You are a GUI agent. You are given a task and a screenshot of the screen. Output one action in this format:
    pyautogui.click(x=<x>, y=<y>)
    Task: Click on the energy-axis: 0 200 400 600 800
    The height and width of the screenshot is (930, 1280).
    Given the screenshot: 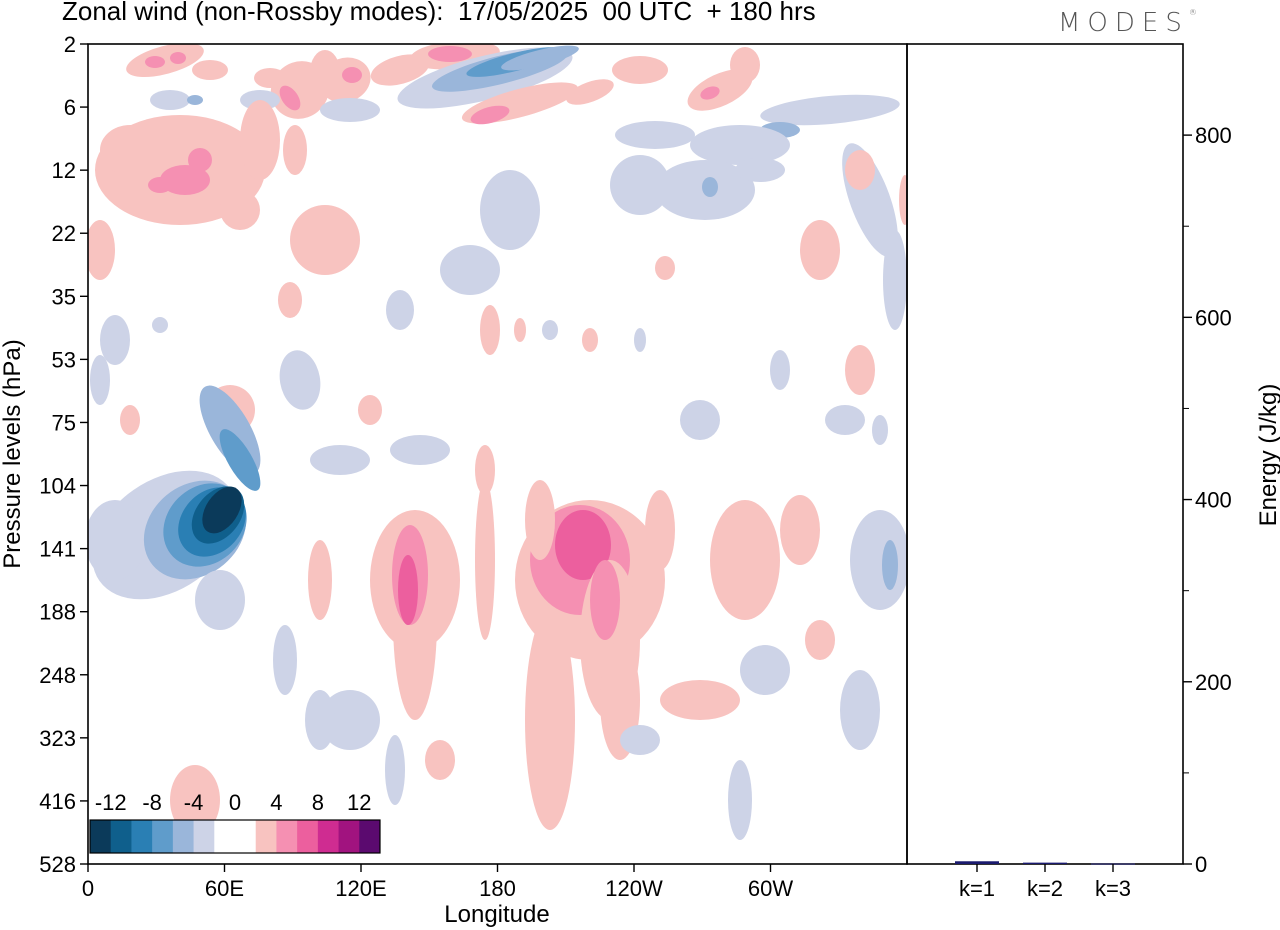 What is the action you would take?
    pyautogui.click(x=1207, y=500)
    